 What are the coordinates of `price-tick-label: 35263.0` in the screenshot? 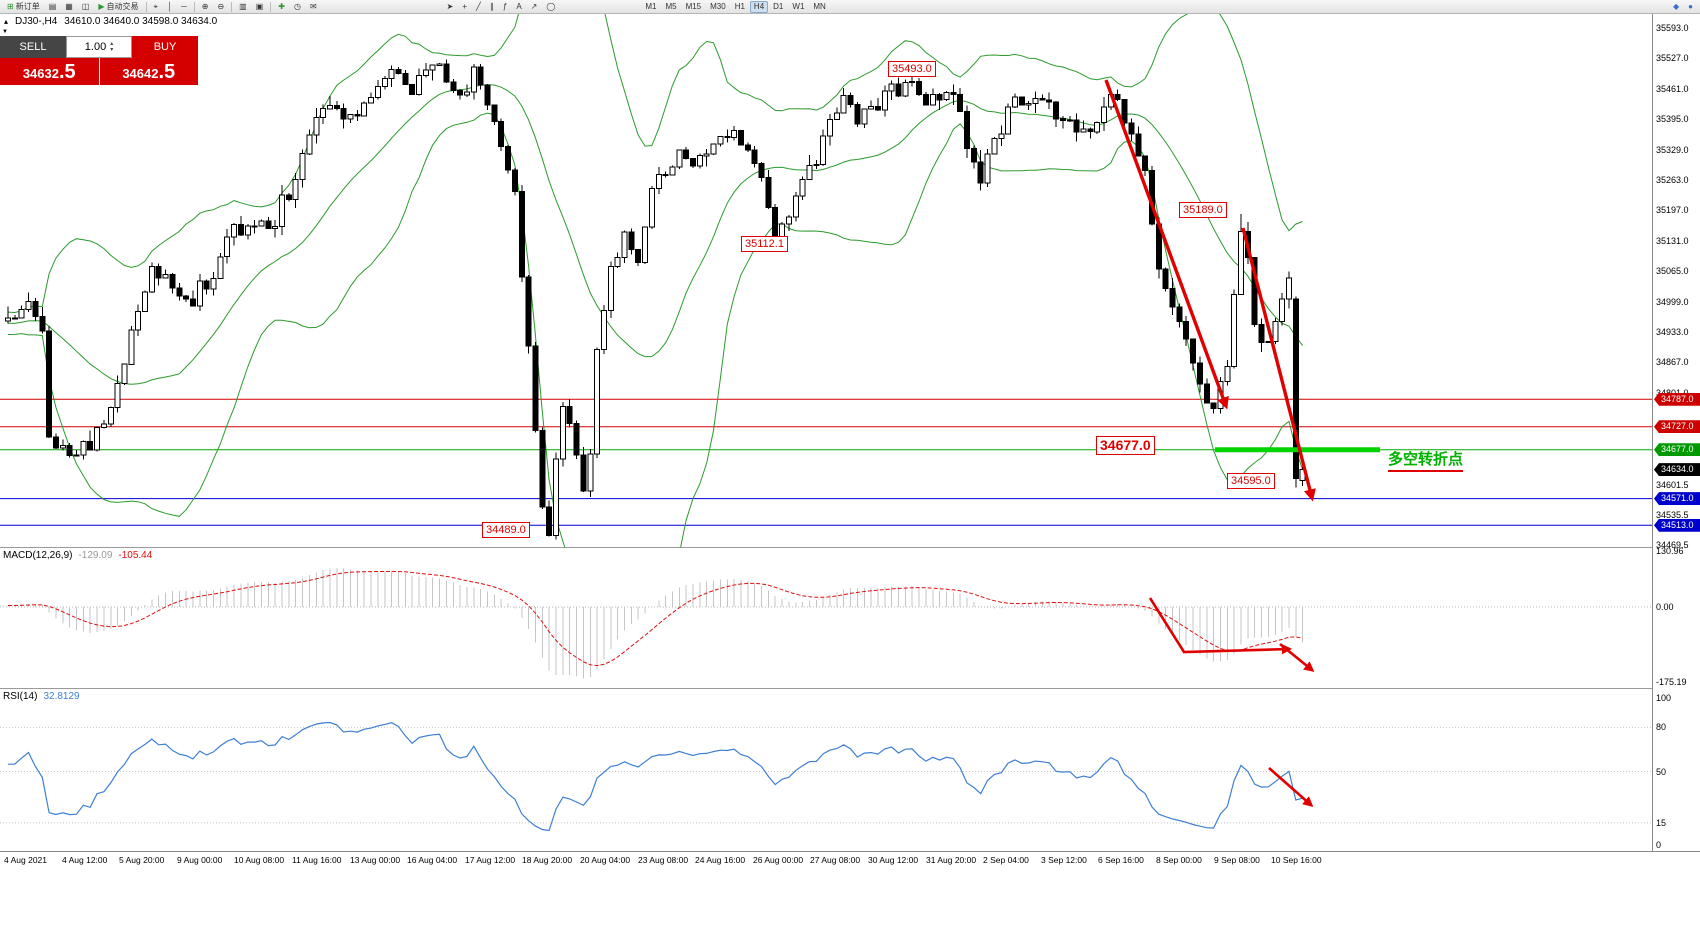 It's located at (1672, 180).